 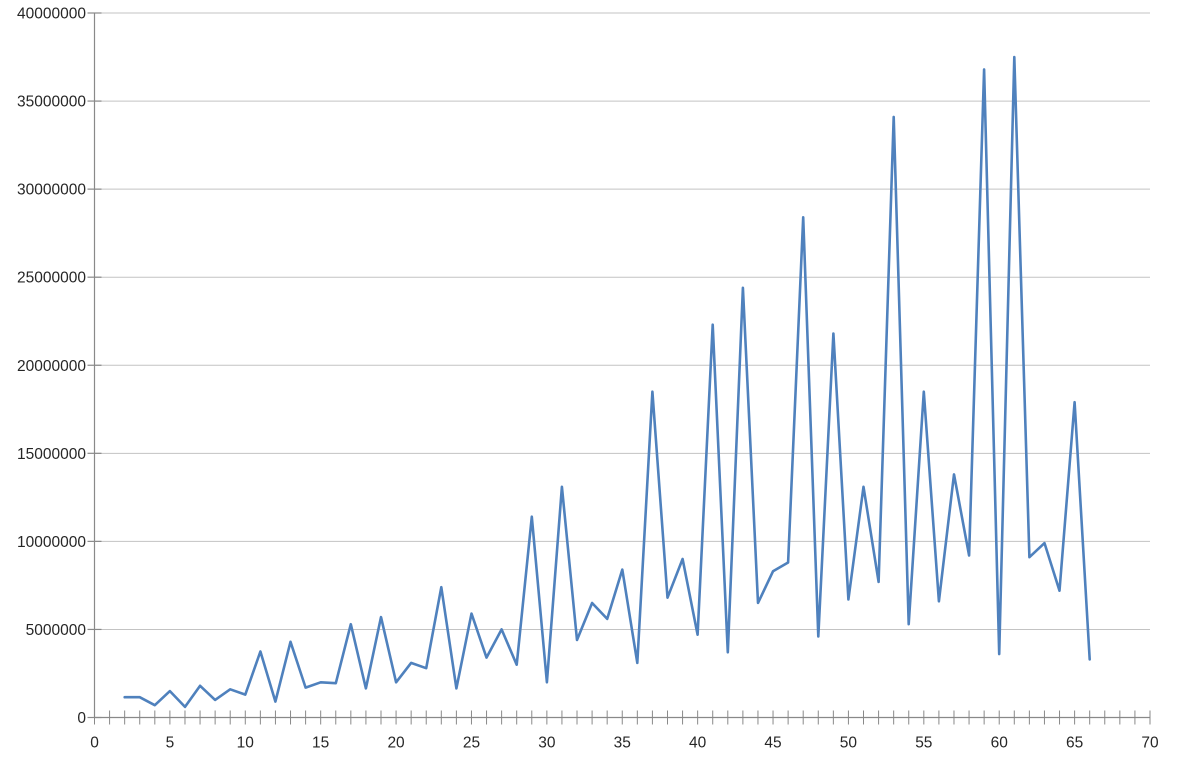 What do you see at coordinates (51, 542) in the screenshot?
I see `y-tick-label: 10000000` at bounding box center [51, 542].